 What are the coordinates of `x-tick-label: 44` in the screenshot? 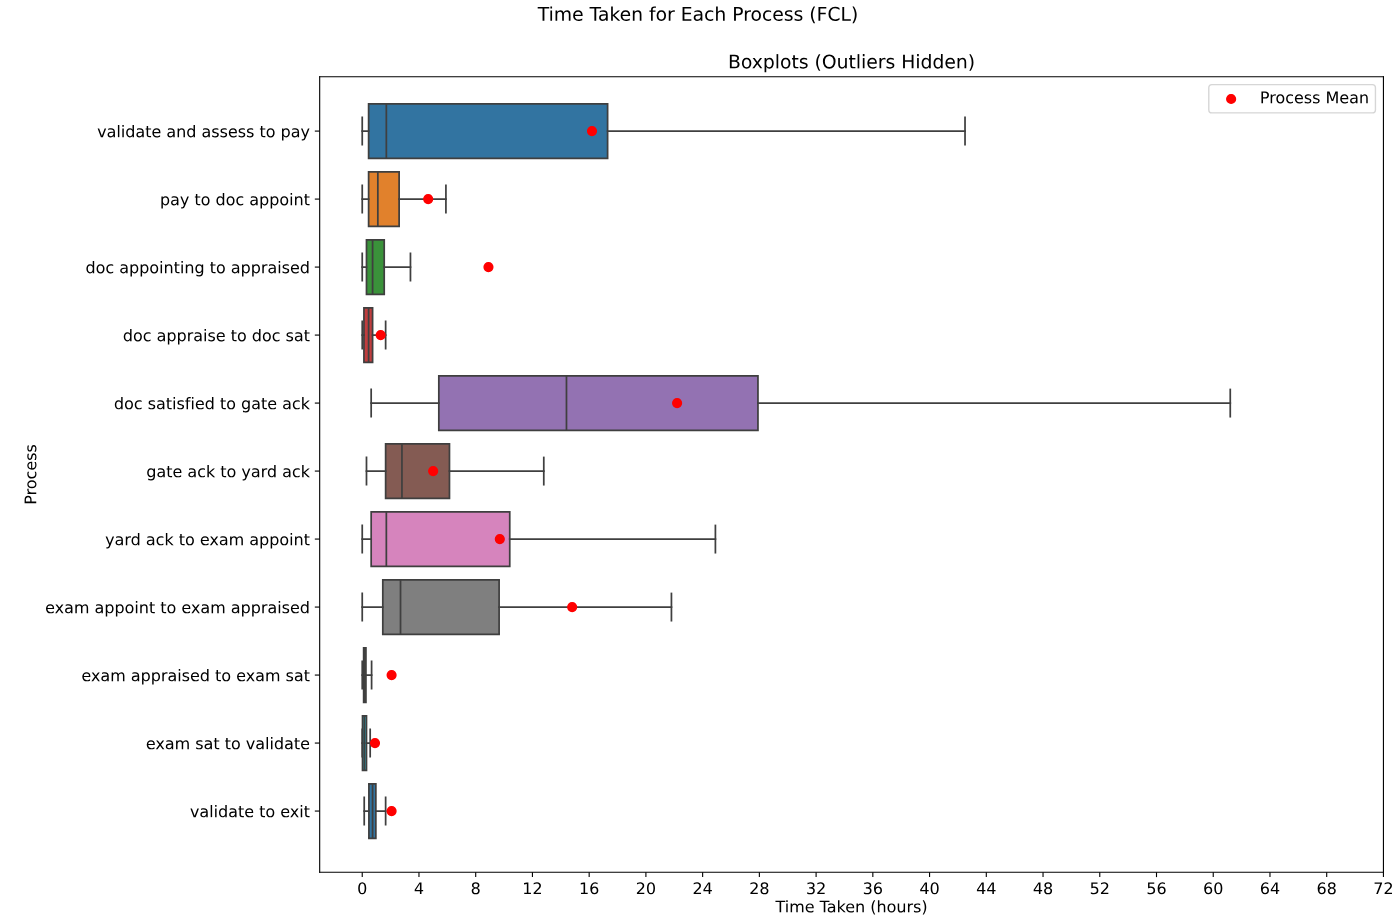 It's located at (986, 888).